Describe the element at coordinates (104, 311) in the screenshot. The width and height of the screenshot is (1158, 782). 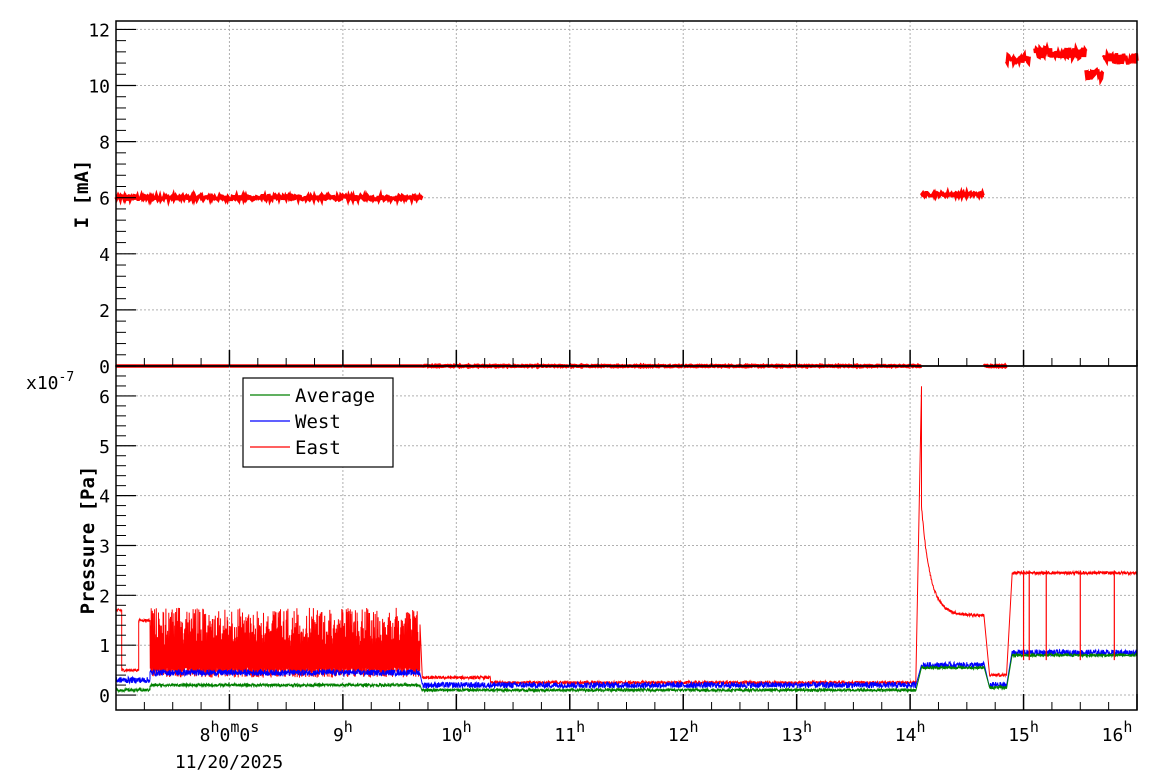
I see `current-y-tick-label: 2` at that location.